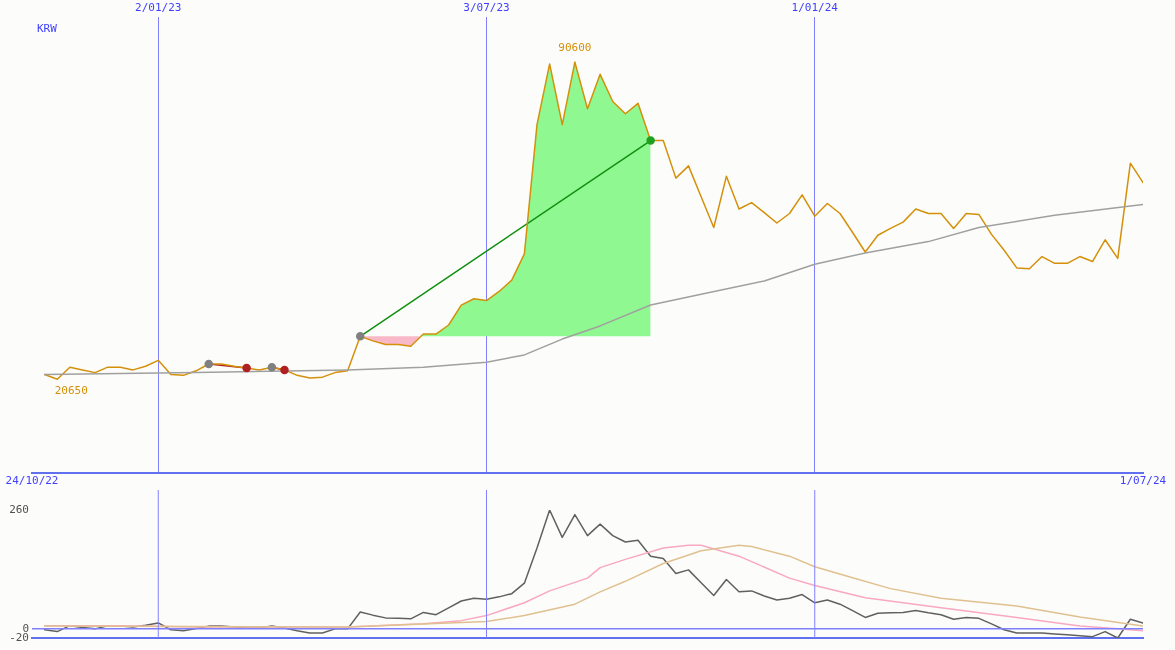 The height and width of the screenshot is (650, 1175). What do you see at coordinates (32, 481) in the screenshot?
I see `x-tick-label: 24/10/22` at bounding box center [32, 481].